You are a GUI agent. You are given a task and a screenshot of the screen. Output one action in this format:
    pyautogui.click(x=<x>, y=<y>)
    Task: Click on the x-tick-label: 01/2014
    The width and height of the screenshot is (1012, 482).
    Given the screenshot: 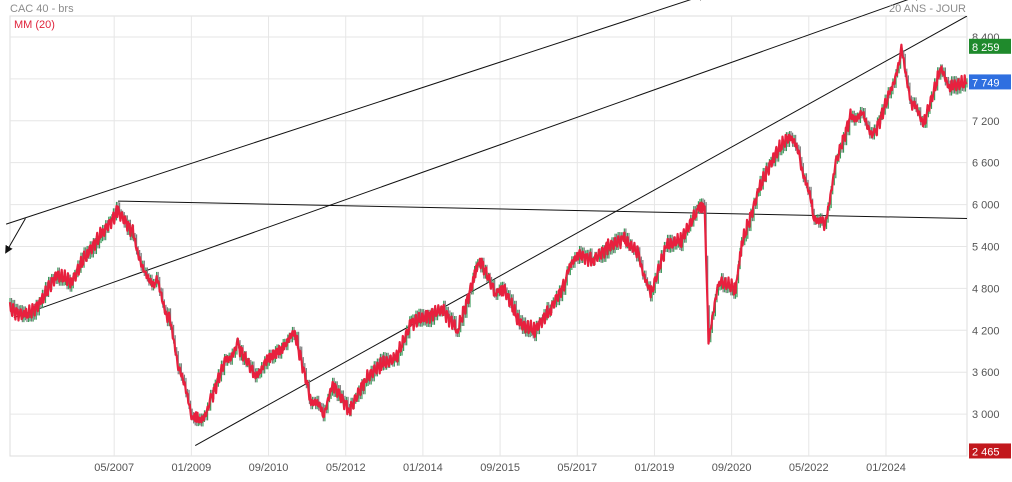 What is the action you would take?
    pyautogui.click(x=423, y=468)
    